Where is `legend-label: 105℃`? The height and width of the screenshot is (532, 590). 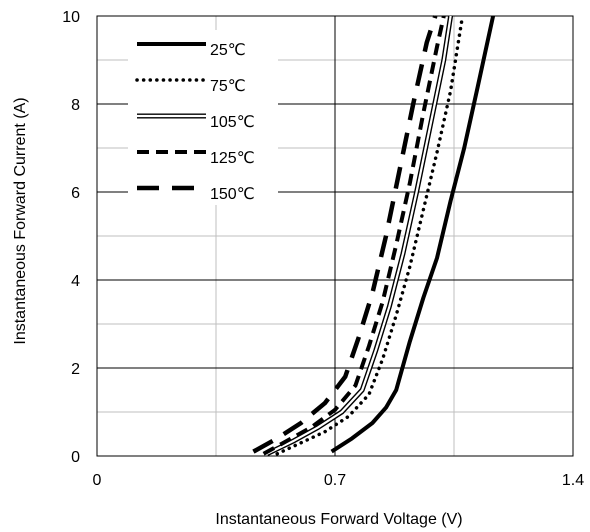
legend-label: 105℃ is located at coordinates (232, 122).